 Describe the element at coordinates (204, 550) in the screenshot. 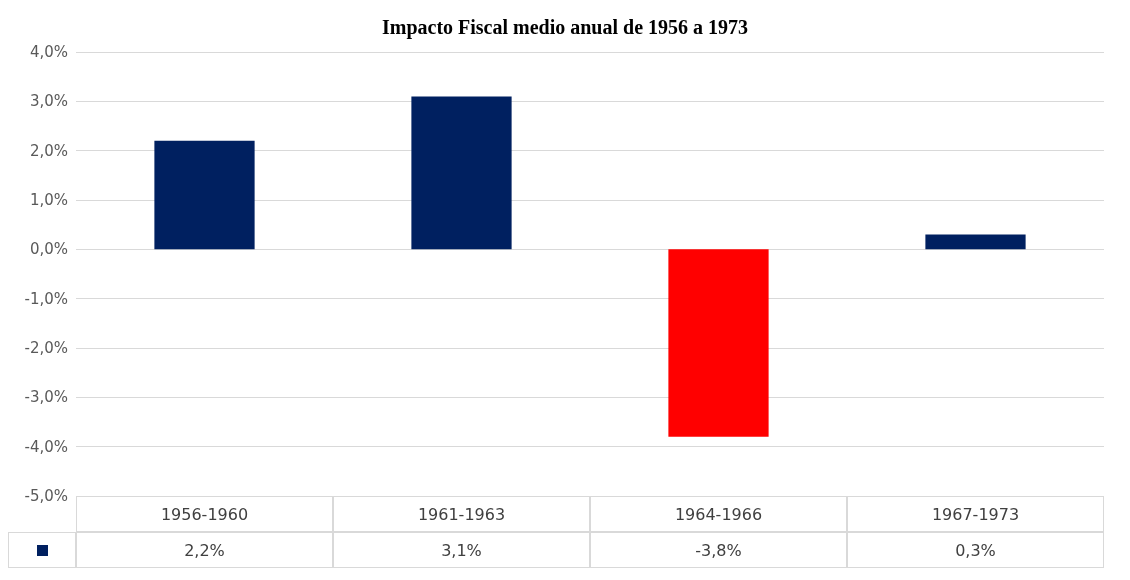

I see `data-label: 2,2%` at that location.